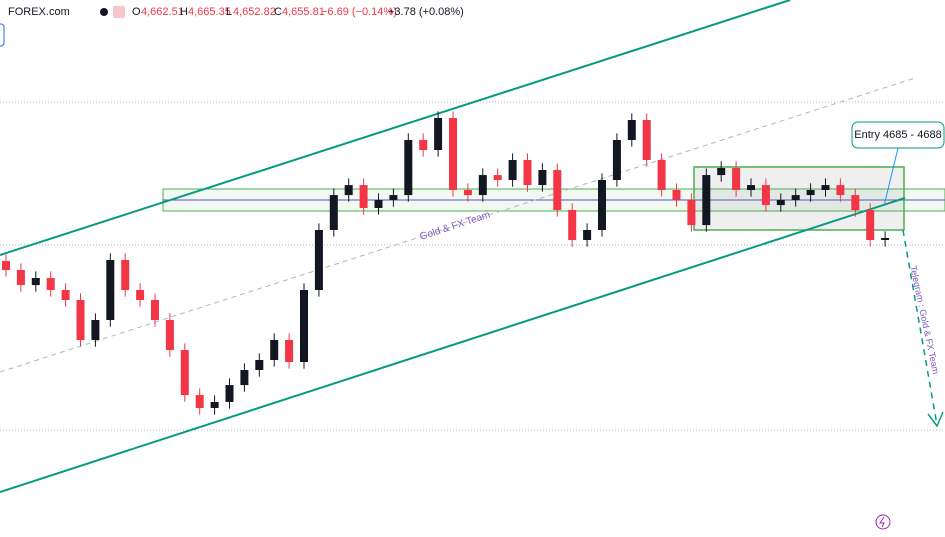  Describe the element at coordinates (426, 12) in the screenshot. I see `extra: +3.78 (+0.08%)` at that location.